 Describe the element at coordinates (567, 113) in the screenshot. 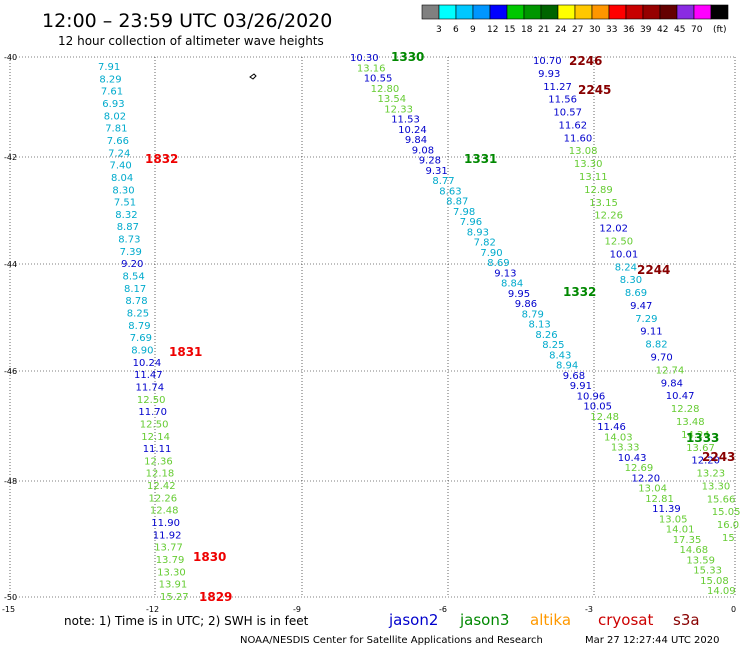

I see `swh-value: 10.57` at that location.